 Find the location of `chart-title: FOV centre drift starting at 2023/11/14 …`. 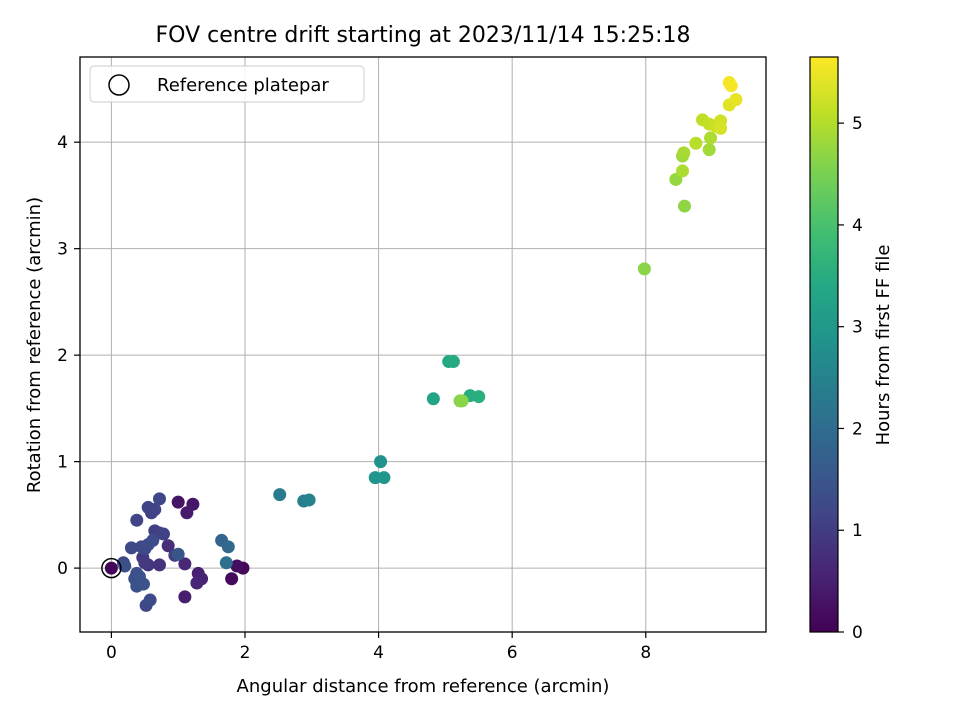

chart-title: FOV centre drift starting at 2023/11/14 … is located at coordinates (423, 35).